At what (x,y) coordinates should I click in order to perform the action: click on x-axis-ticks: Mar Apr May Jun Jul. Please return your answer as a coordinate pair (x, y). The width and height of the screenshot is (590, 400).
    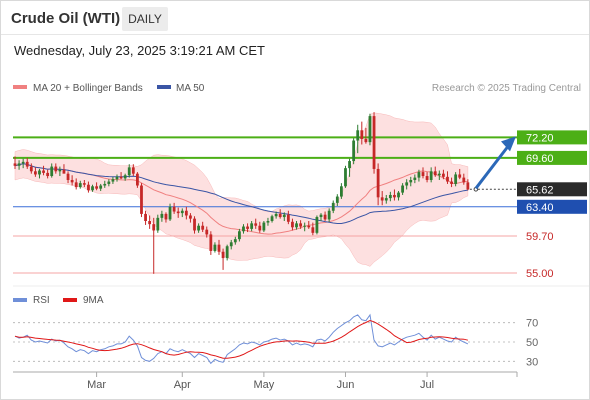
    Looking at the image, I should click on (260, 381).